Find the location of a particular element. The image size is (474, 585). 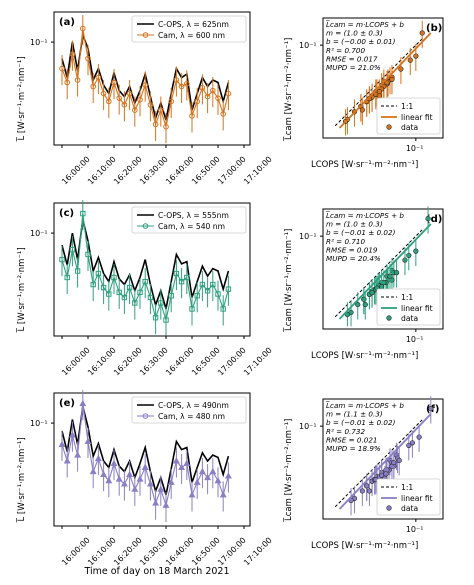

legend-swatch-data is located at coordinates (389, 318).